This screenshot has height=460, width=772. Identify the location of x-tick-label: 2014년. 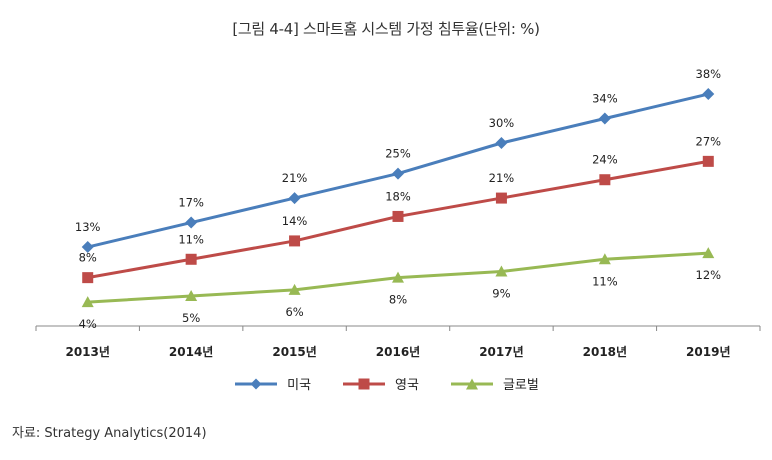
(191, 352).